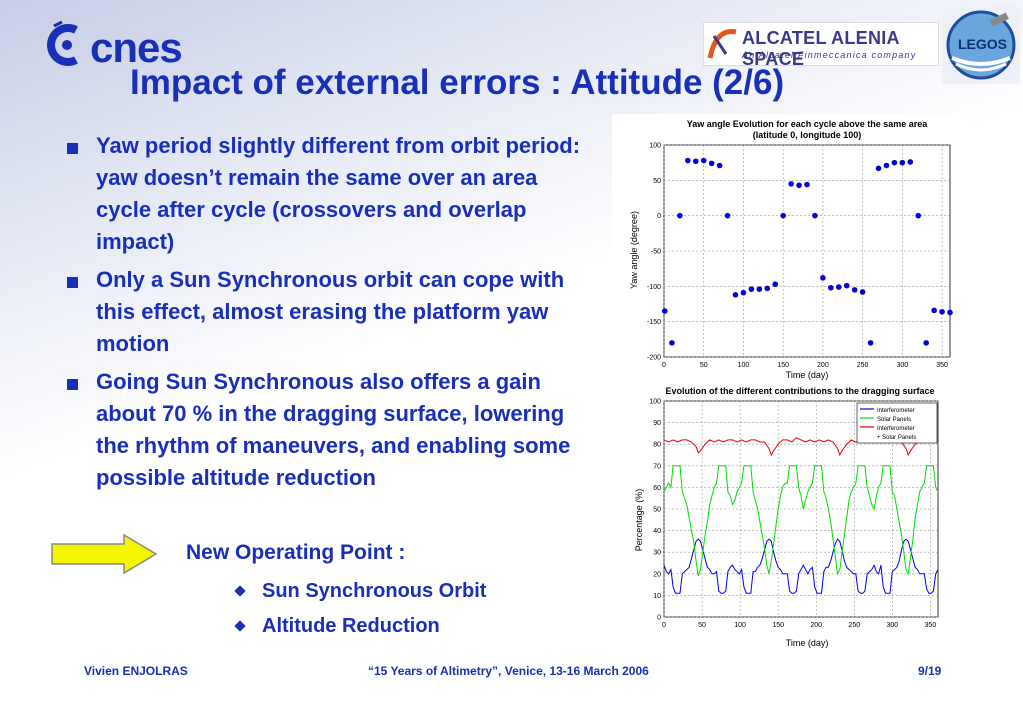 The image size is (1023, 708). What do you see at coordinates (657, 488) in the screenshot?
I see `y-tick-label: 60` at bounding box center [657, 488].